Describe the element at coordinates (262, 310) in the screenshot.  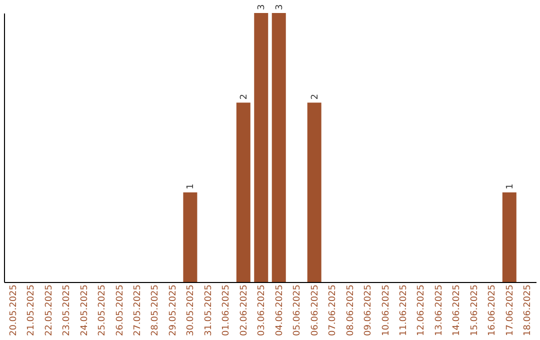
I see `x-tick-label: 03.06.2025` at that location.